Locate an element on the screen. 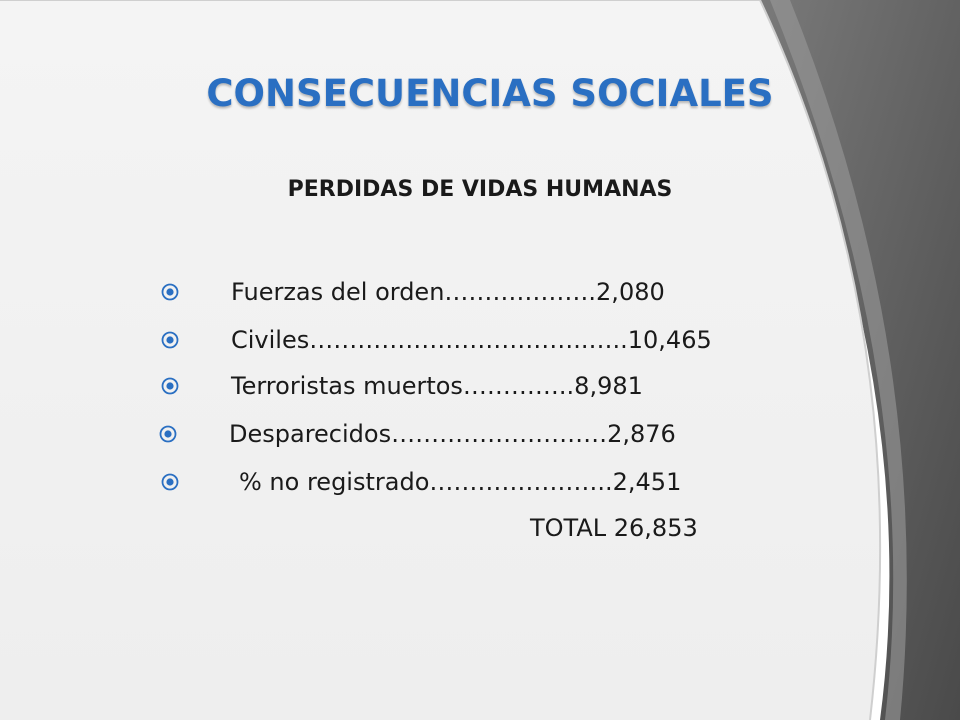  list-item-text: Fuerzas del orden……………….2,080 is located at coordinates (448, 292).